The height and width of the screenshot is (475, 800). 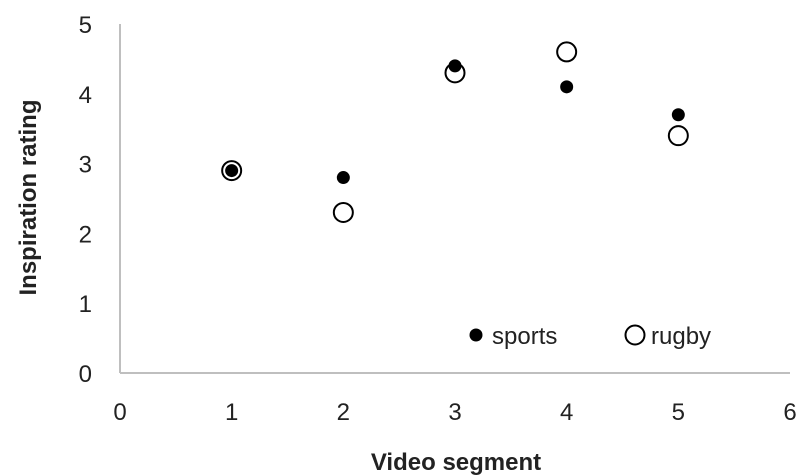 I want to click on x-tick-label-3: 3, so click(x=454, y=412).